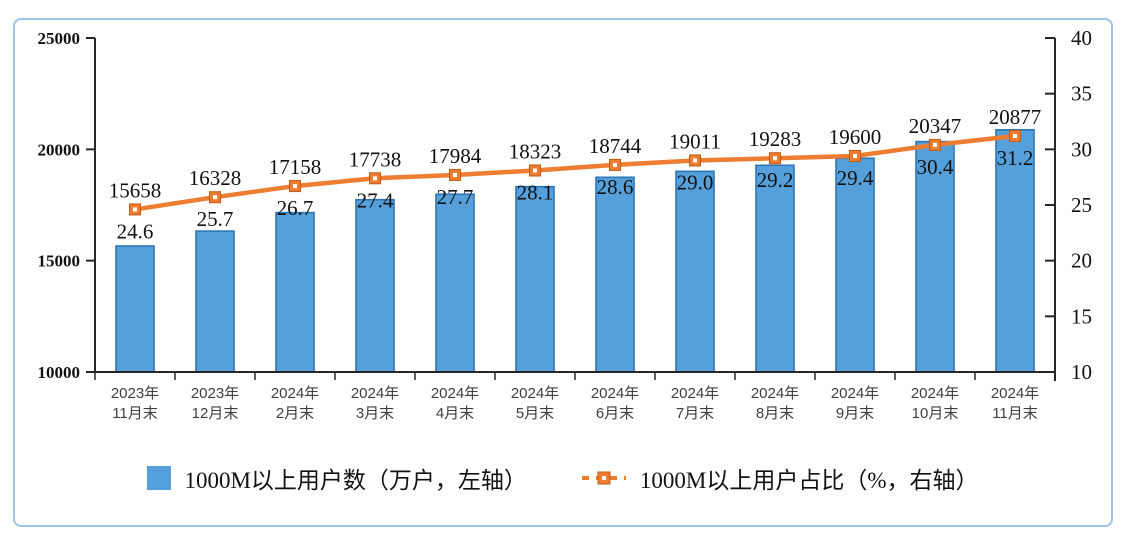 This screenshot has width=1137, height=545. Describe the element at coordinates (695, 141) in the screenshot. I see `bar-value-label: 19011` at that location.